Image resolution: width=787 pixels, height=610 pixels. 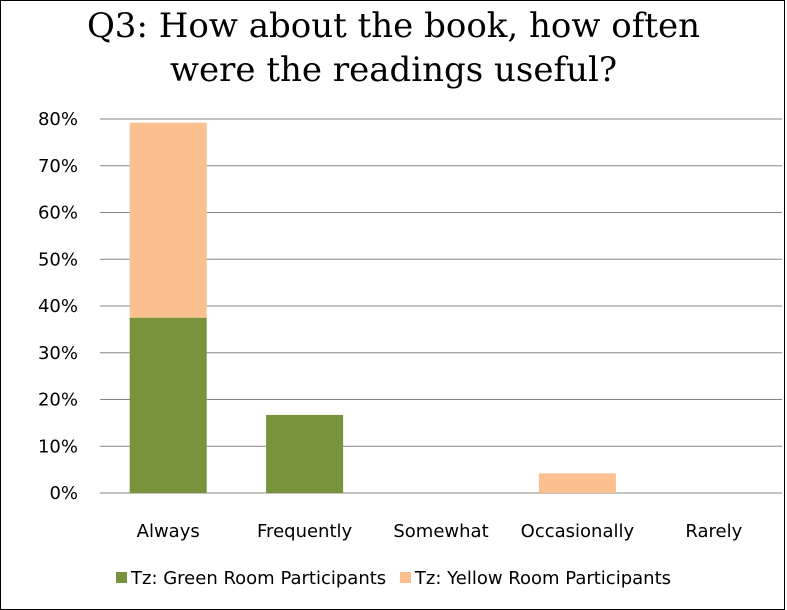 What do you see at coordinates (393, 26) in the screenshot?
I see `chart-title-line-1: Q3: How about the book, how often` at bounding box center [393, 26].